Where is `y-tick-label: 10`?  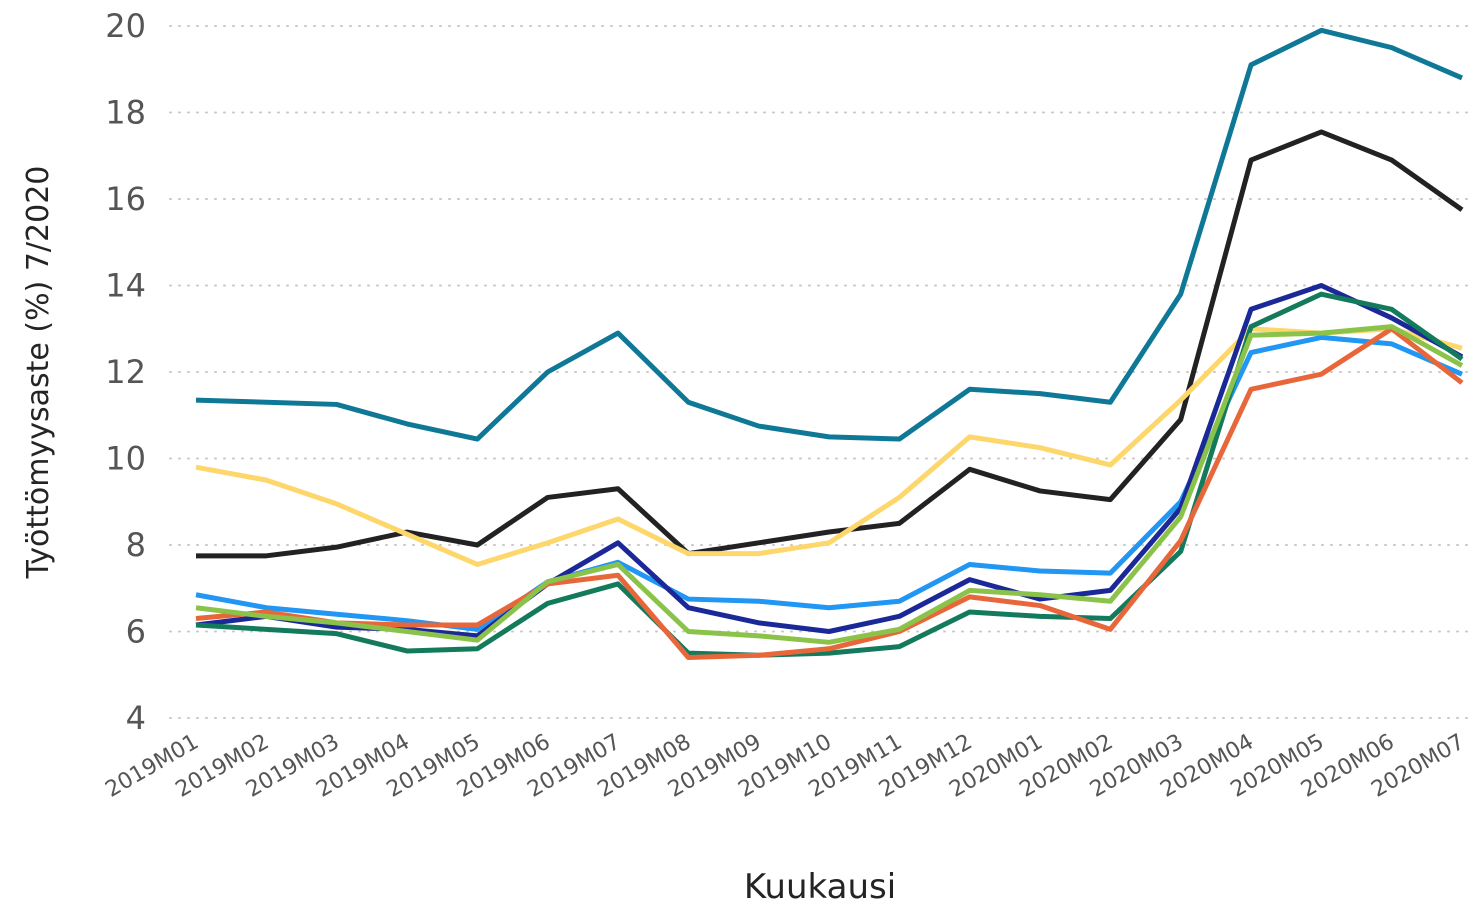 y-tick-label: 10 is located at coordinates (125, 459).